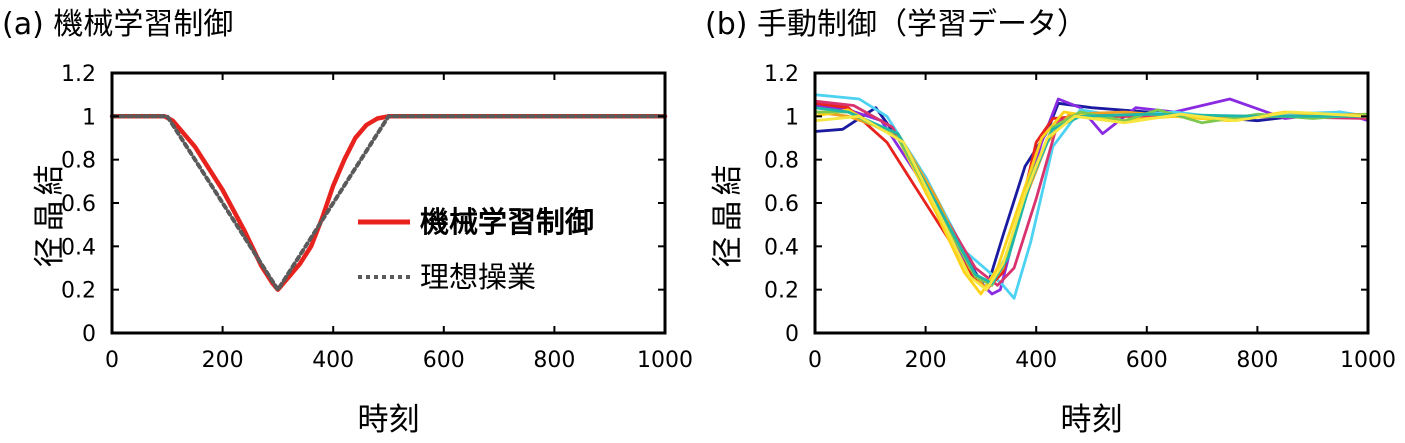  Describe the element at coordinates (476, 249) in the screenshot. I see `panel-a-legend: 機械学習制御 理想操業` at that location.